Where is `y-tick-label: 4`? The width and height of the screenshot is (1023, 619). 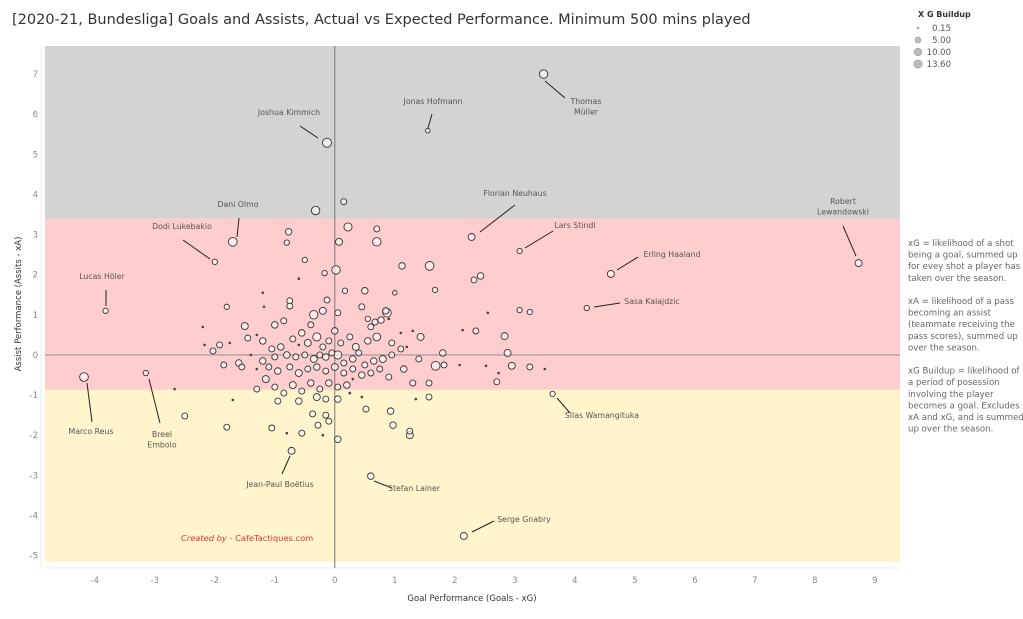
y-tick-label: 4 is located at coordinates (35, 195).